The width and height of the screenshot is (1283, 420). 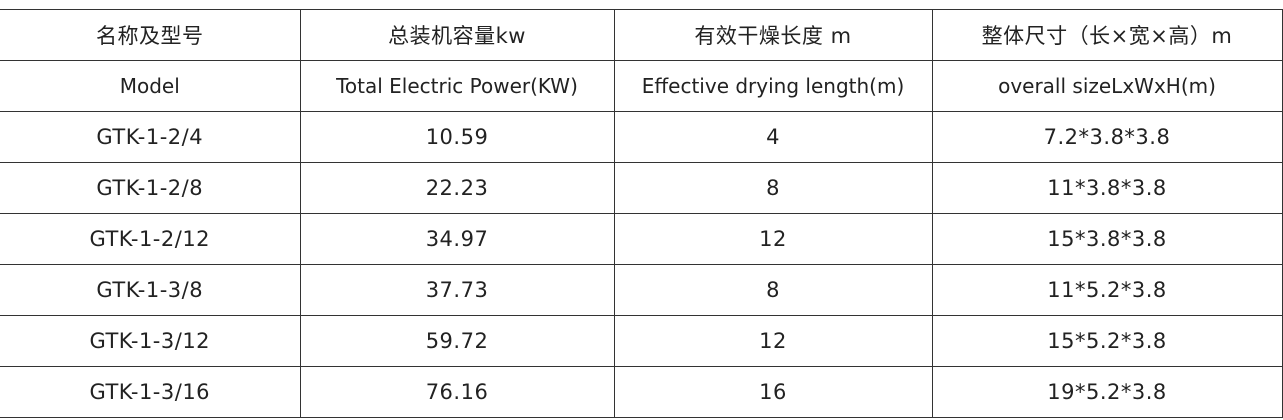 What do you see at coordinates (150, 239) in the screenshot?
I see `cell: GTK-1-2/12` at bounding box center [150, 239].